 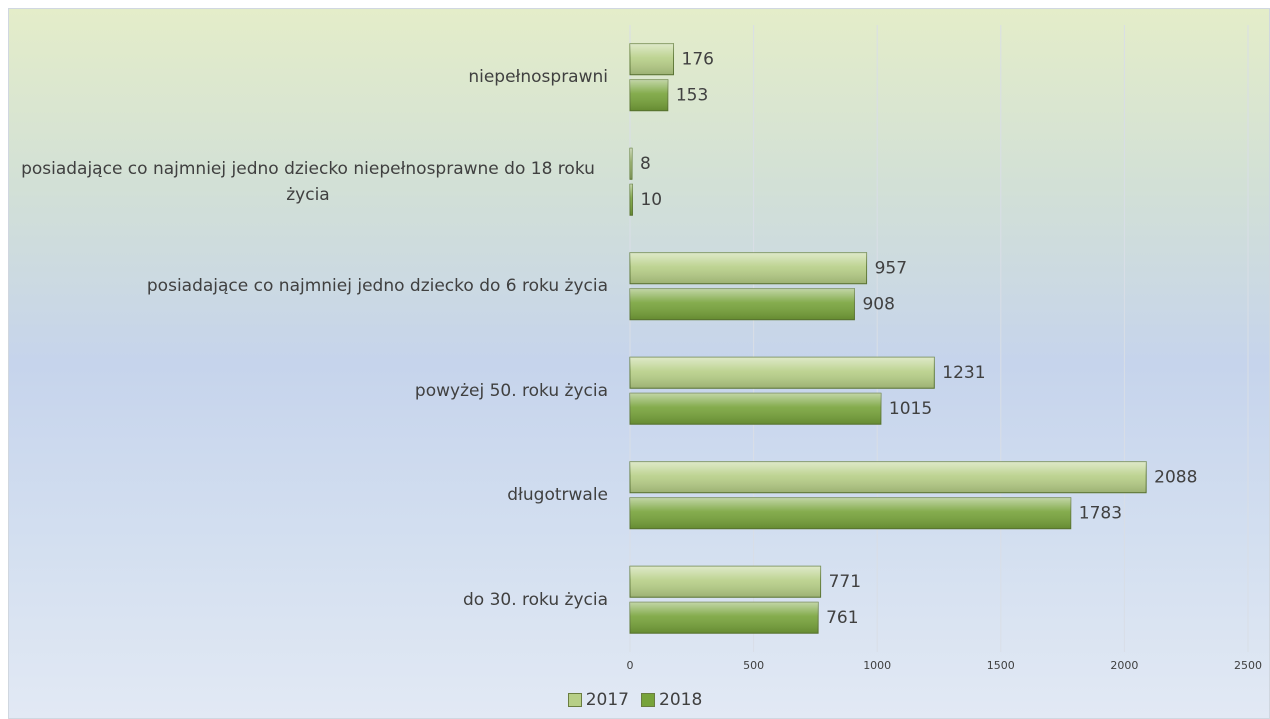 I want to click on legend-item: 2018, so click(x=671, y=700).